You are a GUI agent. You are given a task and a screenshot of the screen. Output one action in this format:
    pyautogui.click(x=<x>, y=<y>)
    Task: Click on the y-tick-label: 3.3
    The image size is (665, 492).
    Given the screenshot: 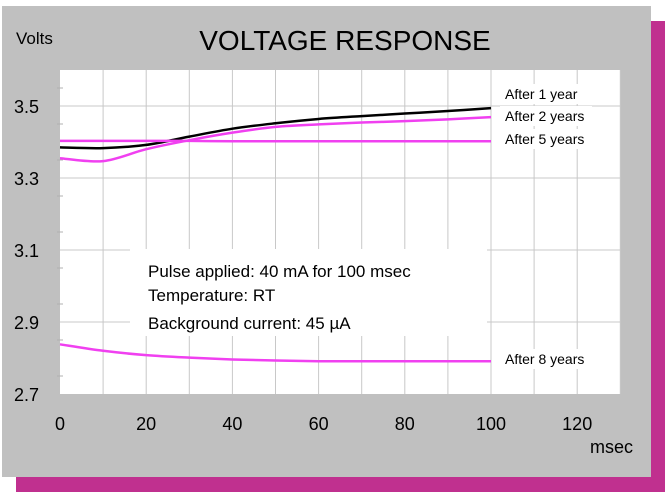 What is the action you would take?
    pyautogui.click(x=26, y=179)
    